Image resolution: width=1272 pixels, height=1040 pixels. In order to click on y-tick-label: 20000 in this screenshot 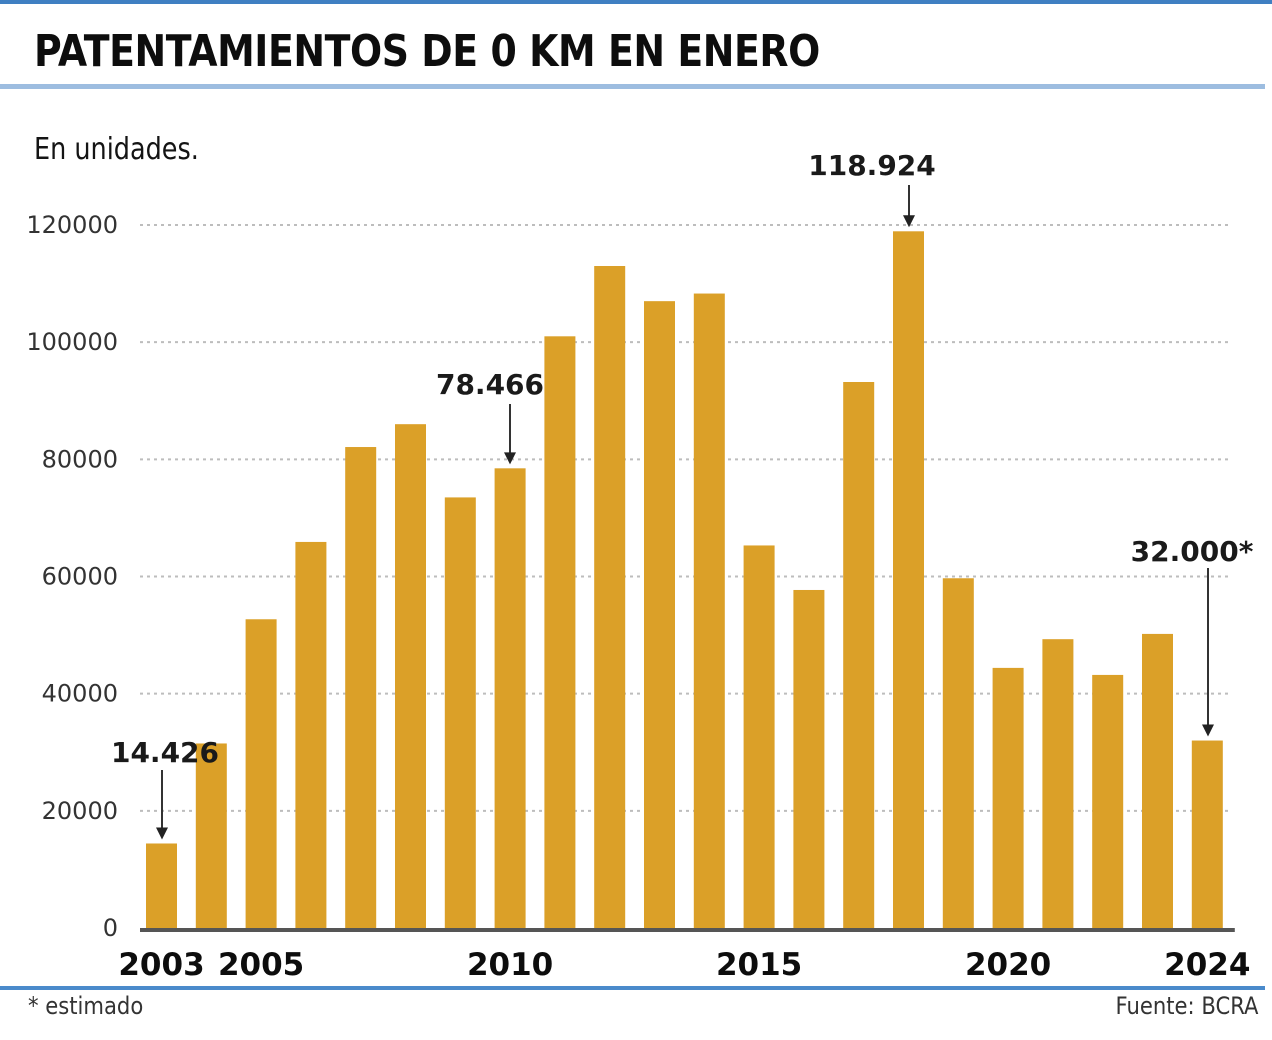, I will do `click(80, 811)`.